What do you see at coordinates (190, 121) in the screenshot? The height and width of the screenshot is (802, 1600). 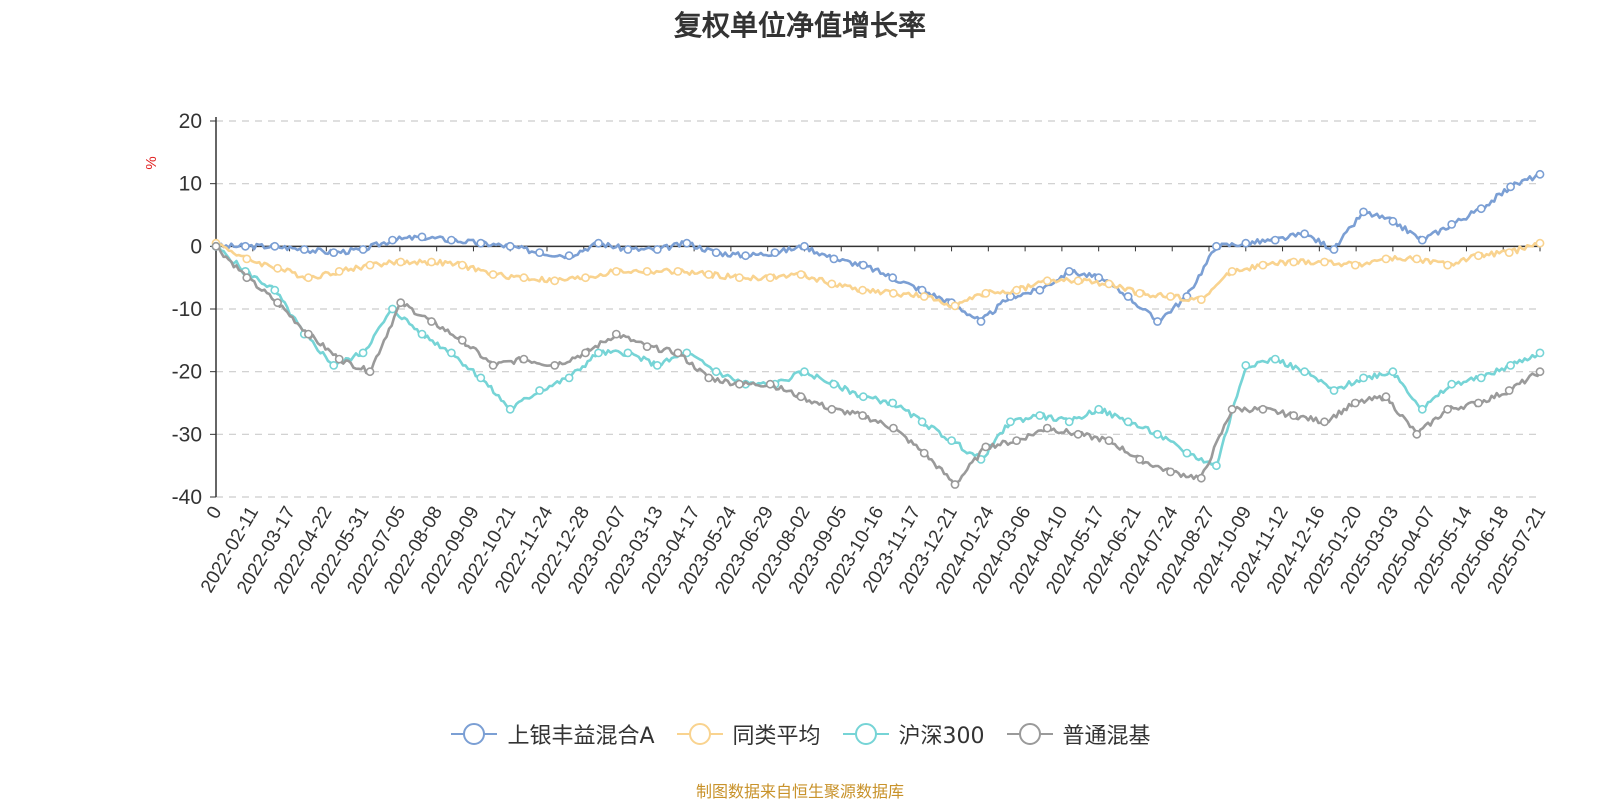 I see `y-tick-label: 20` at bounding box center [190, 121].